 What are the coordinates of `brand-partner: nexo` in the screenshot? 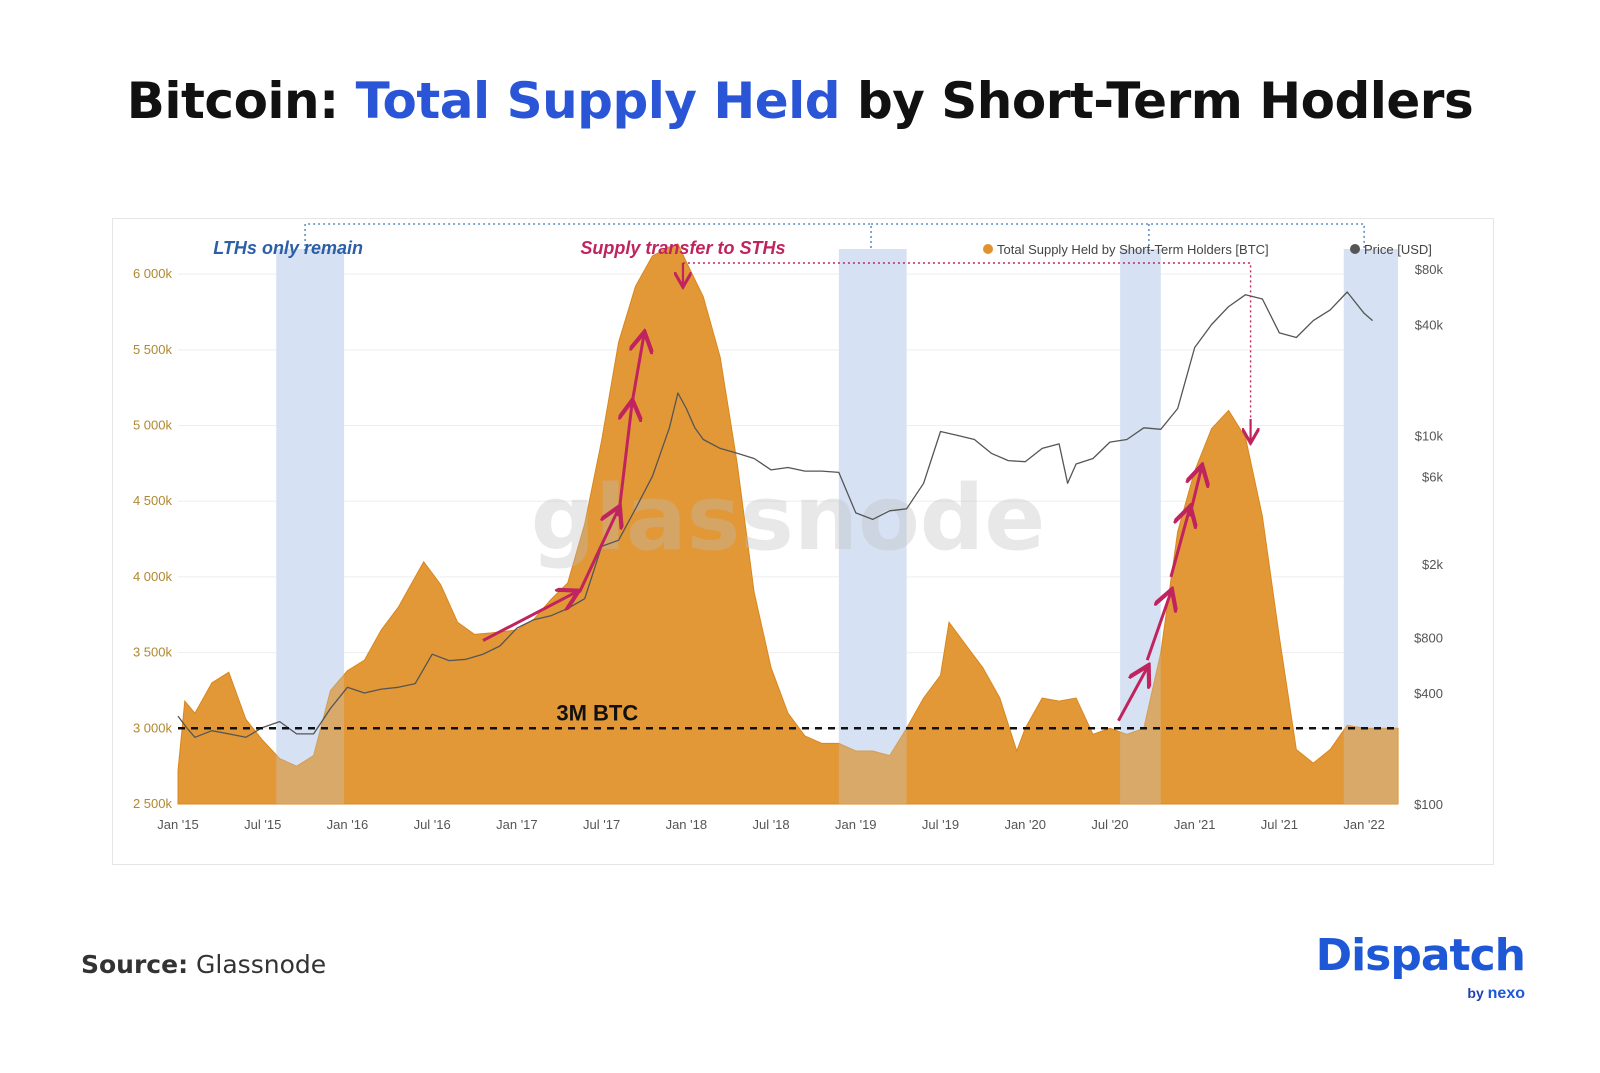 It's located at (1506, 993).